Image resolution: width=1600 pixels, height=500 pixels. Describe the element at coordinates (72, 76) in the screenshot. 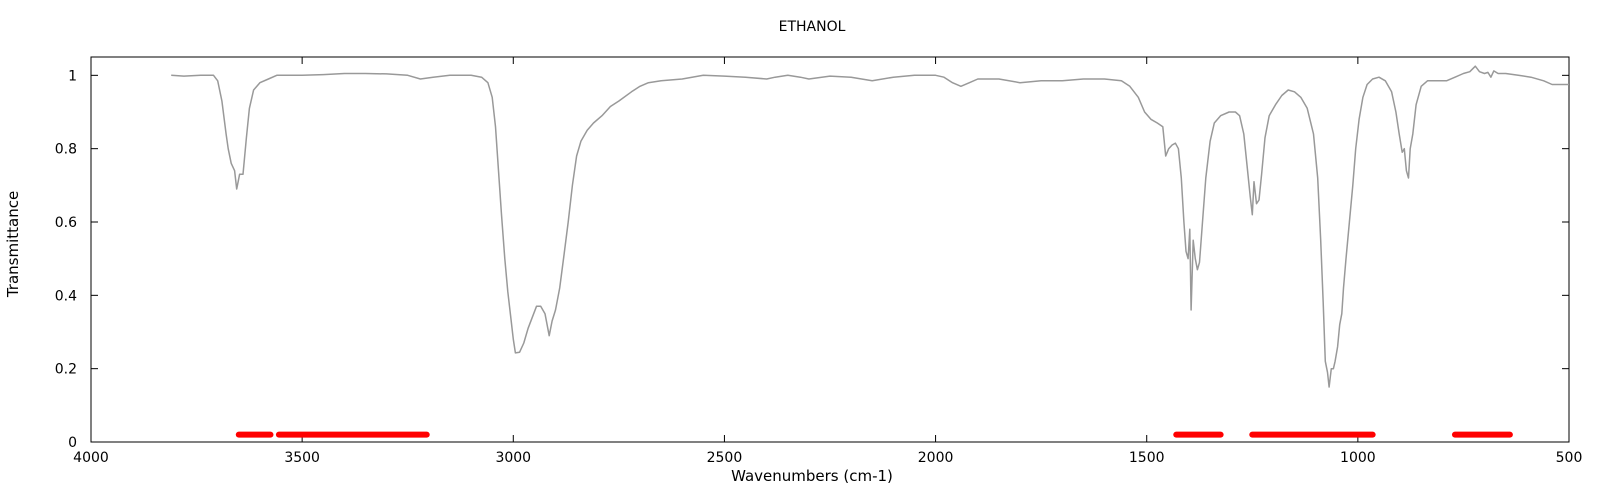

I see `y-tick-label: 1` at that location.